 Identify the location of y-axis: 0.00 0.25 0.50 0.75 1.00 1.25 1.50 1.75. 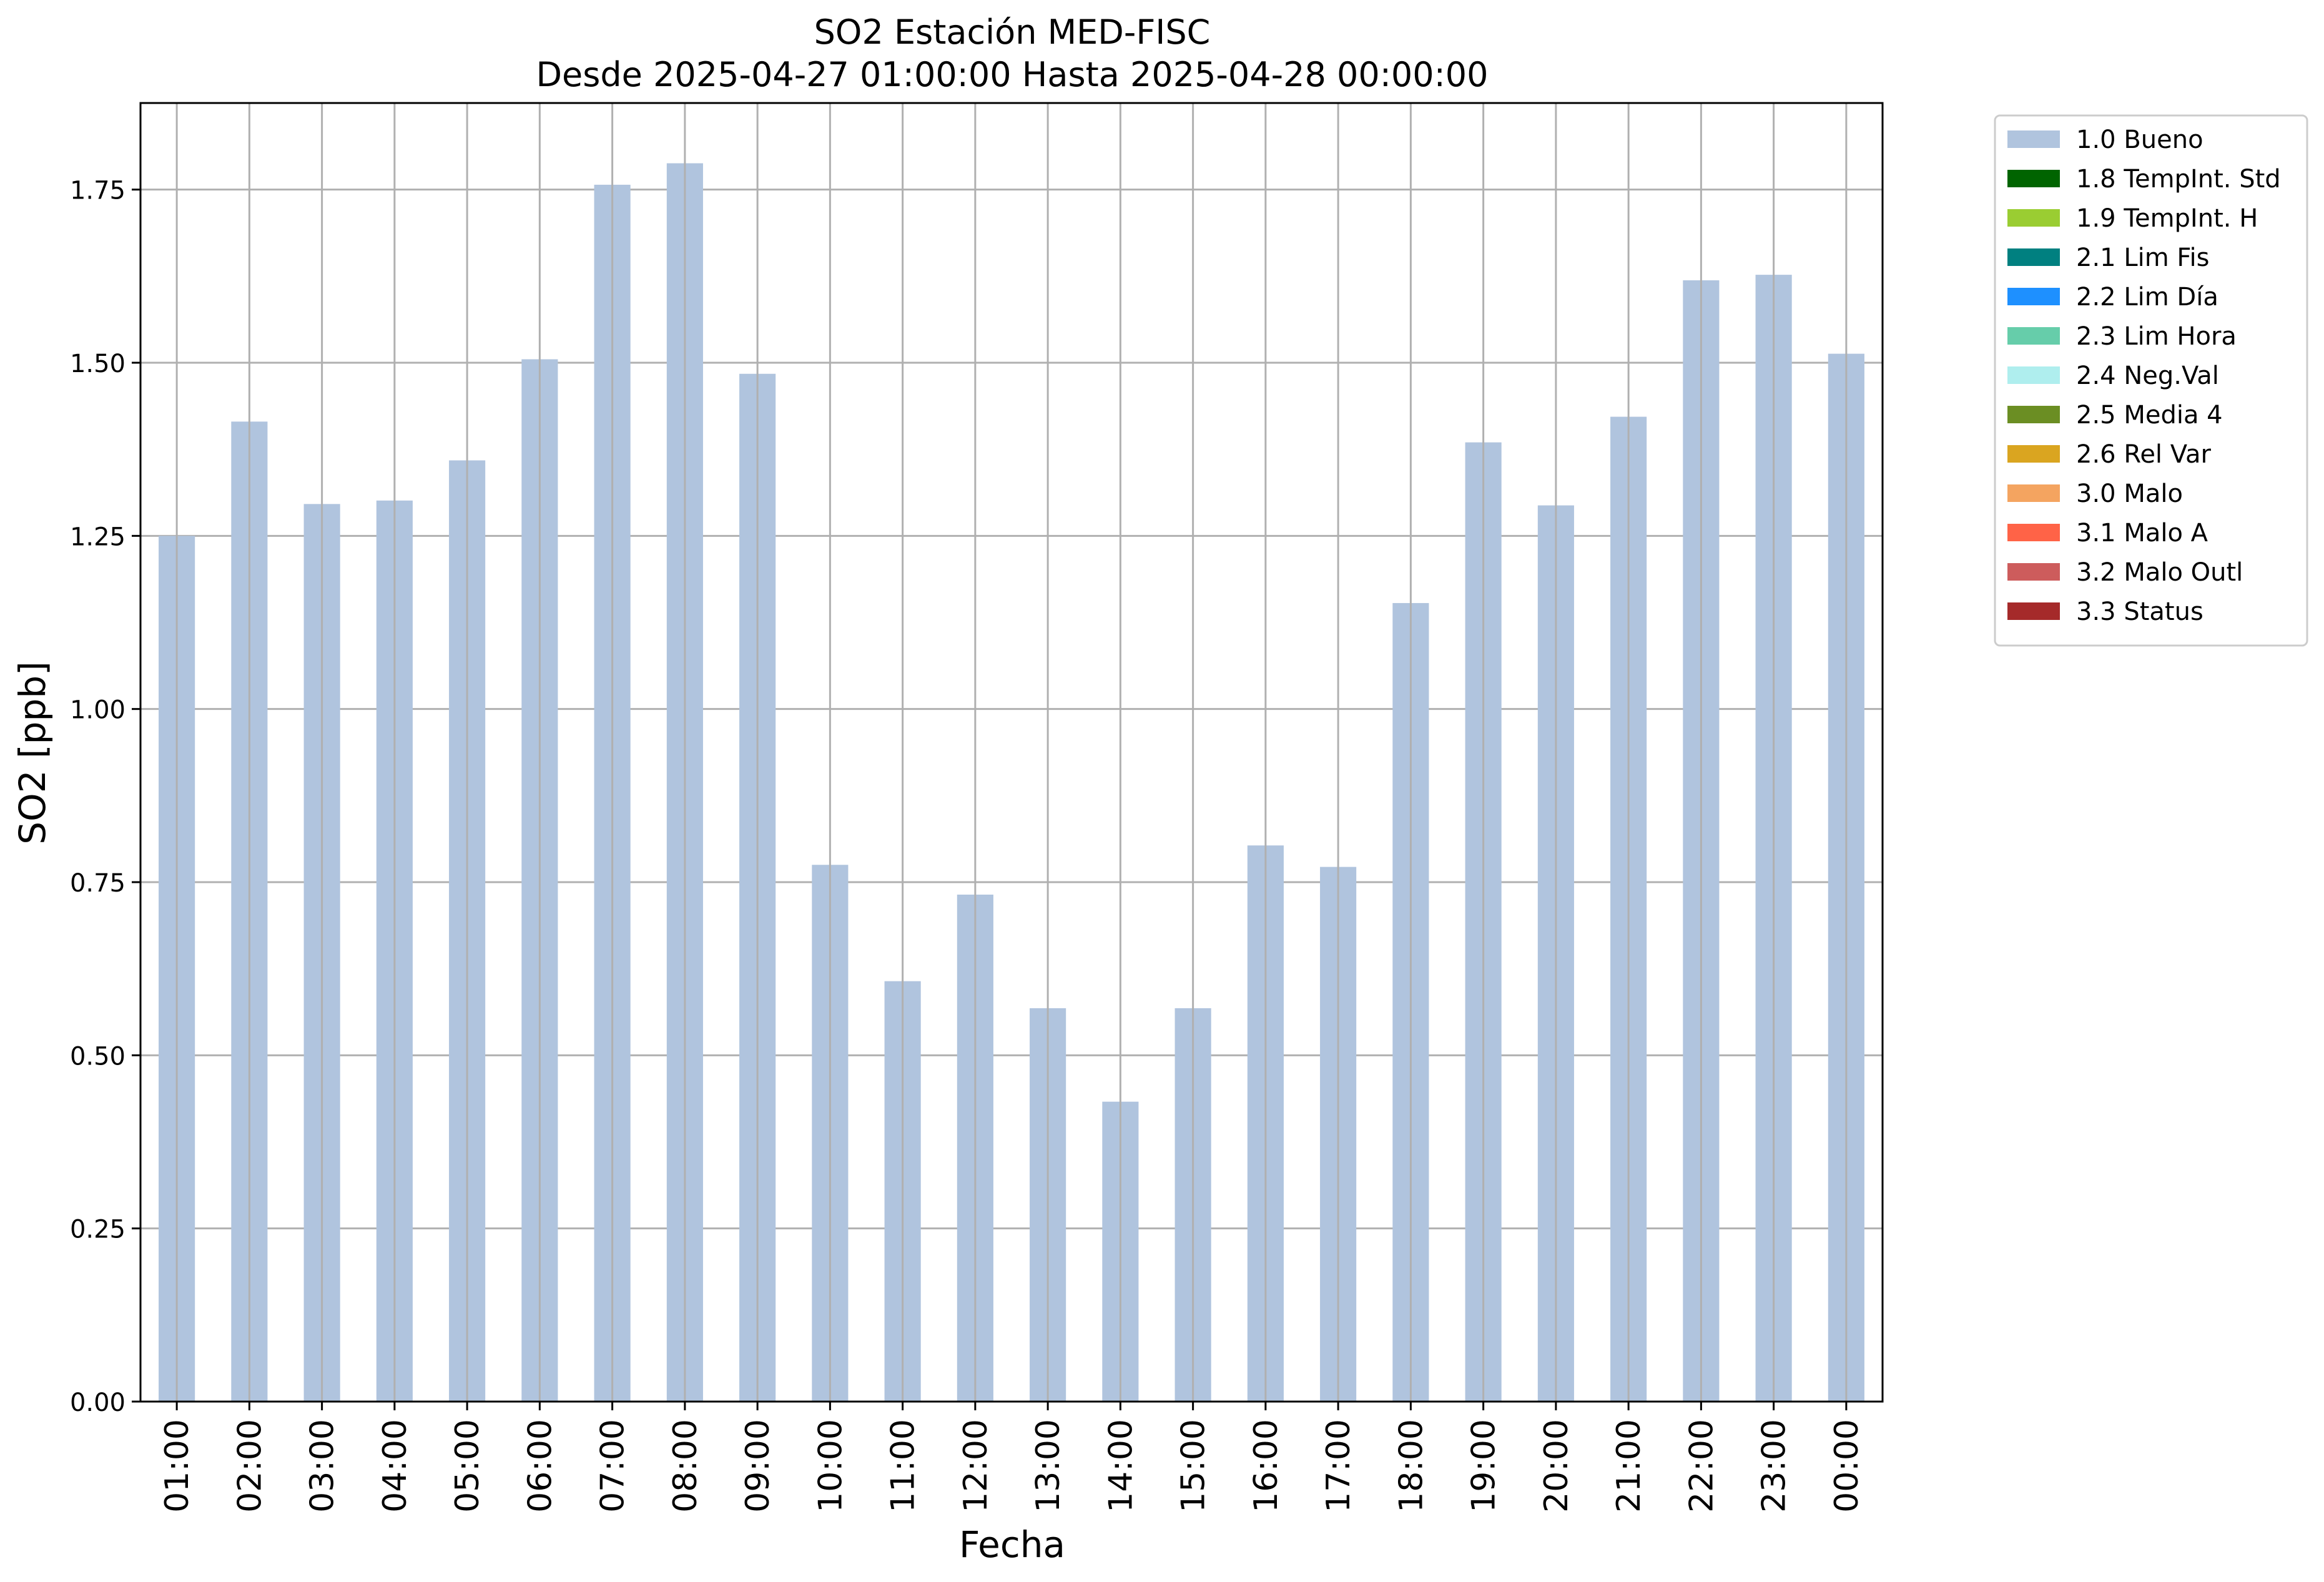
(105, 797).